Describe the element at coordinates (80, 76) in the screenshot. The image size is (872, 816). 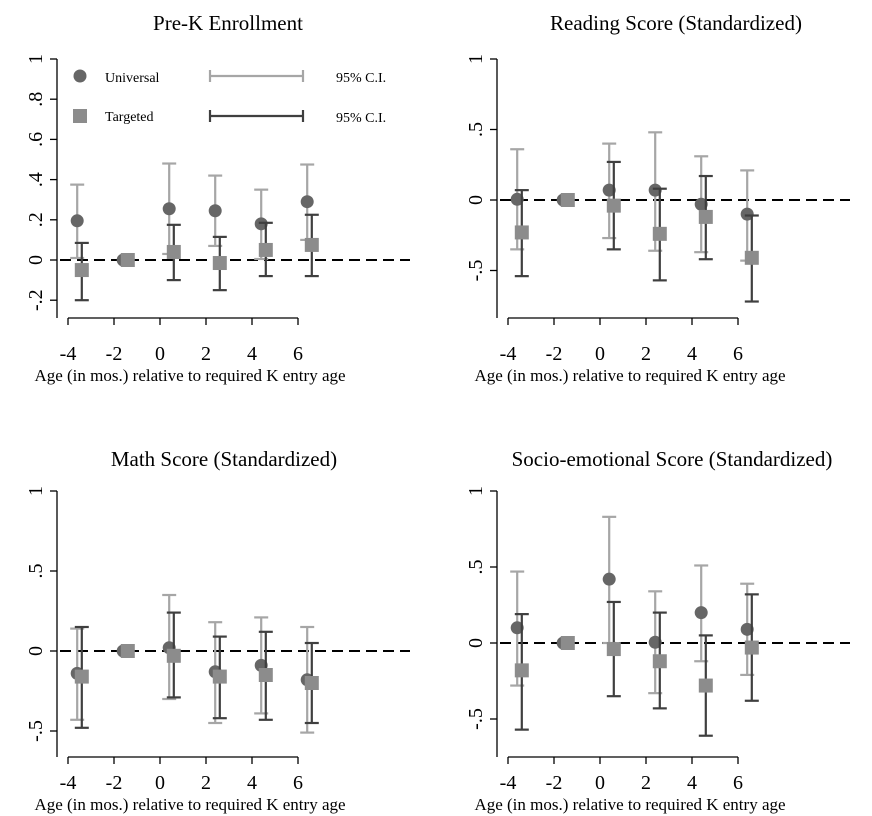
I see `legend-universal-marker` at that location.